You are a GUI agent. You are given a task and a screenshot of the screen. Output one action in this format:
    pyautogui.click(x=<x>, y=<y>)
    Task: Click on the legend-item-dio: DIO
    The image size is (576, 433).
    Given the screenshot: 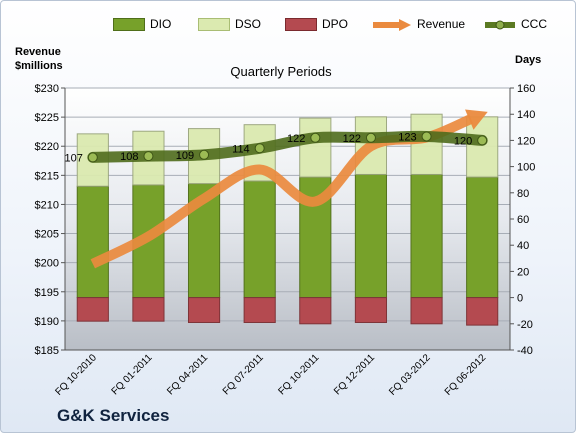 What is the action you would take?
    pyautogui.click(x=142, y=24)
    